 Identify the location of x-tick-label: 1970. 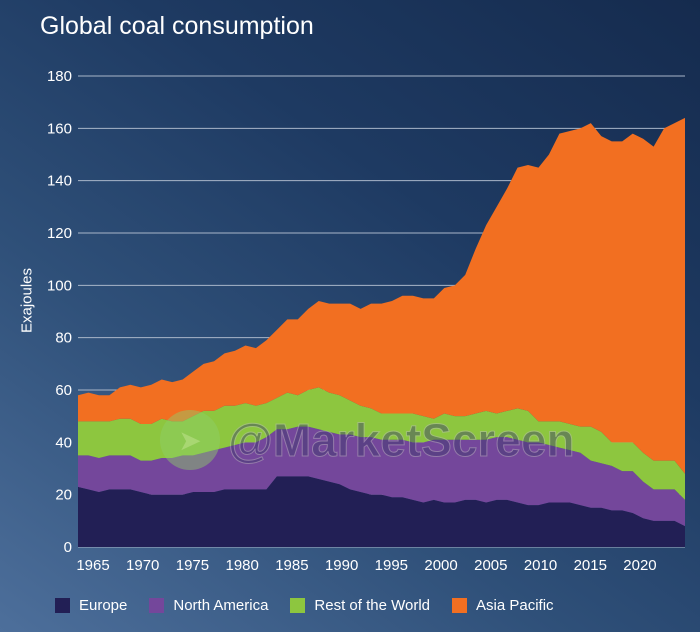
(142, 565).